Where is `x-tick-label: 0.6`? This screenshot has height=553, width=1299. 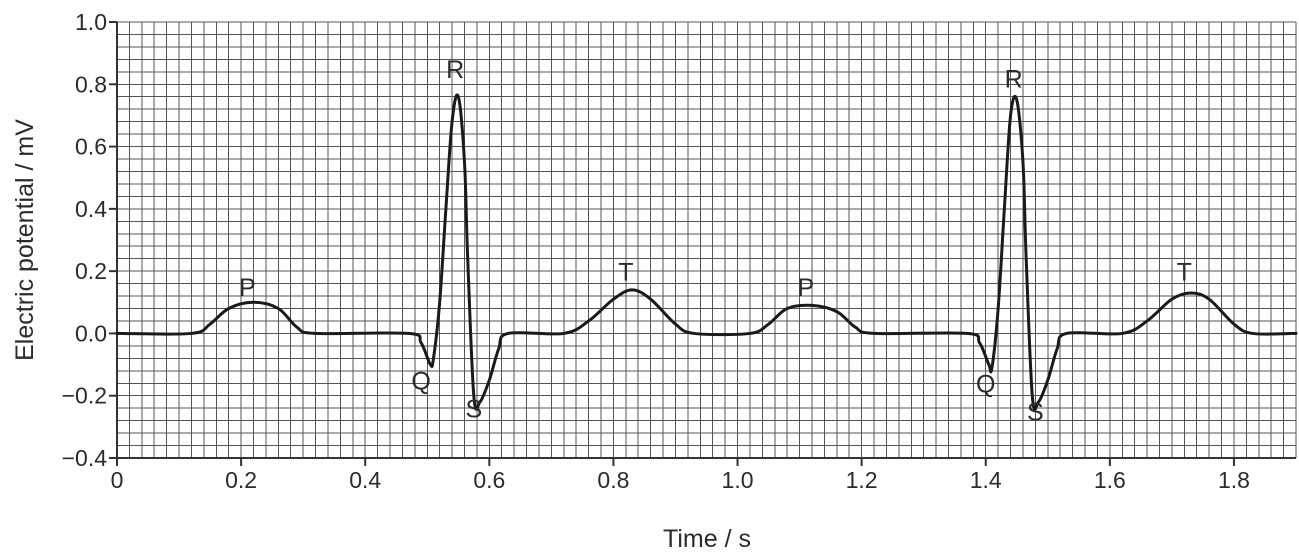
x-tick-label: 0.6 is located at coordinates (489, 480).